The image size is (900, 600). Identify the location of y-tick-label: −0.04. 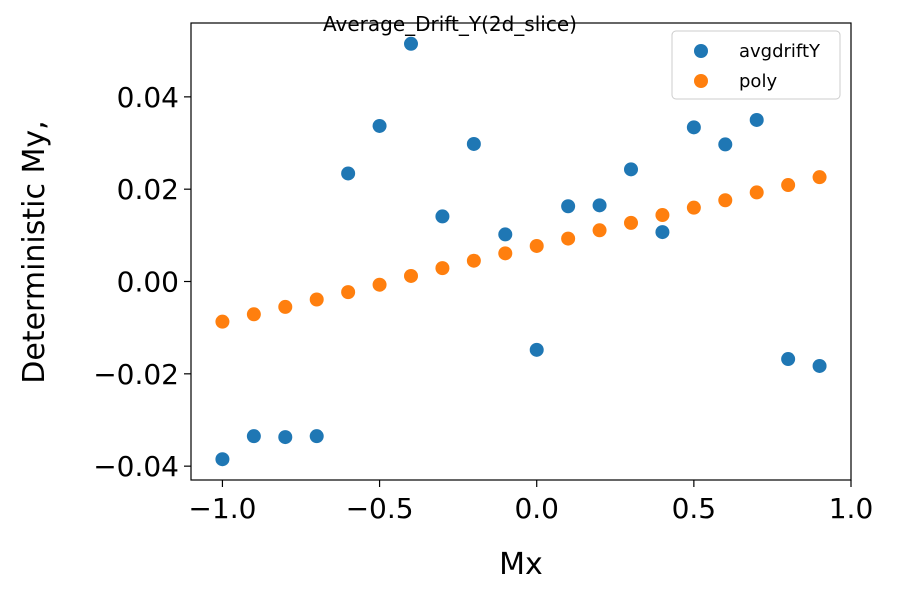
(136, 466).